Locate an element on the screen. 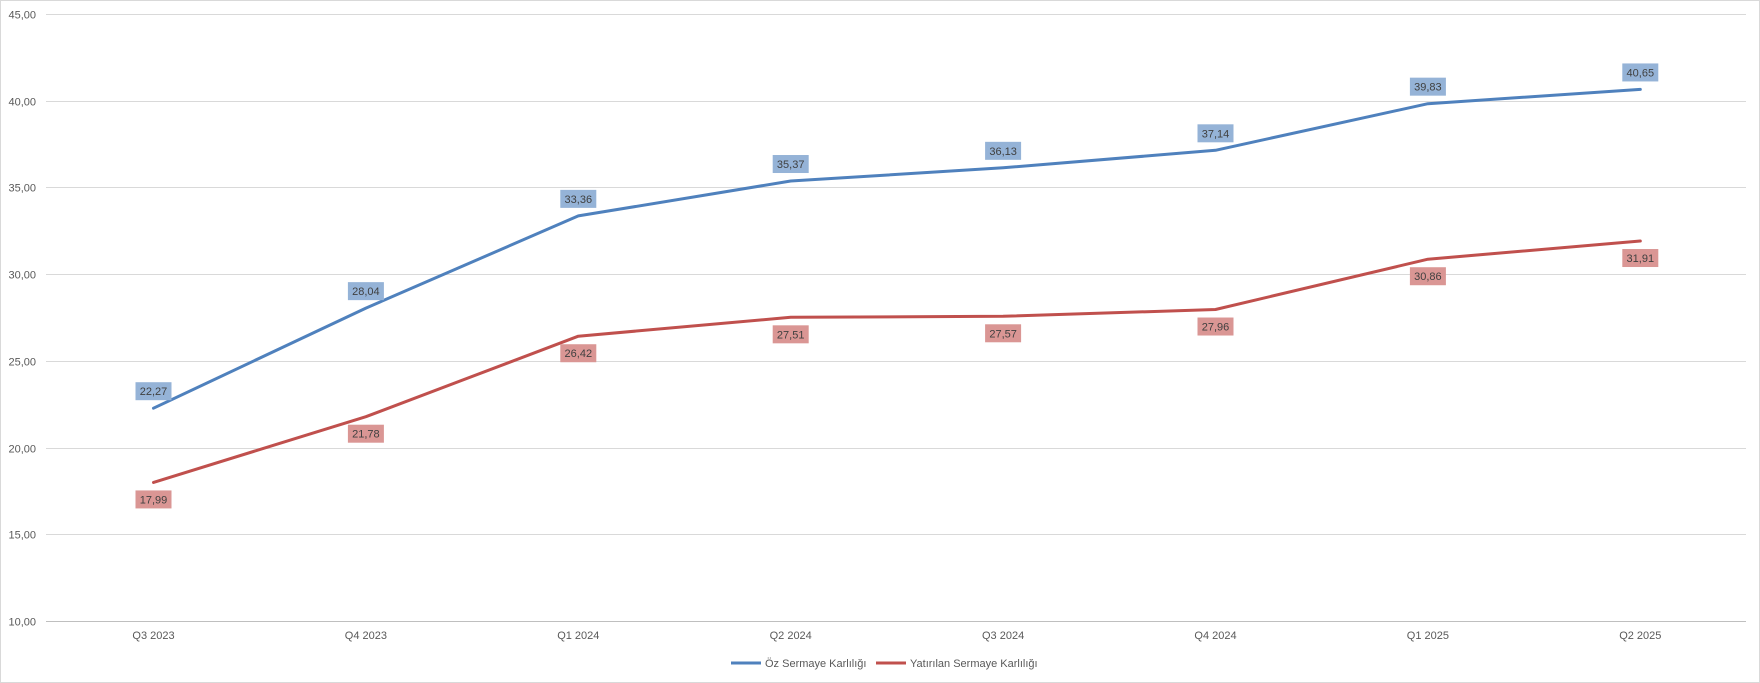  data-label-text: 35,37 is located at coordinates (791, 165).